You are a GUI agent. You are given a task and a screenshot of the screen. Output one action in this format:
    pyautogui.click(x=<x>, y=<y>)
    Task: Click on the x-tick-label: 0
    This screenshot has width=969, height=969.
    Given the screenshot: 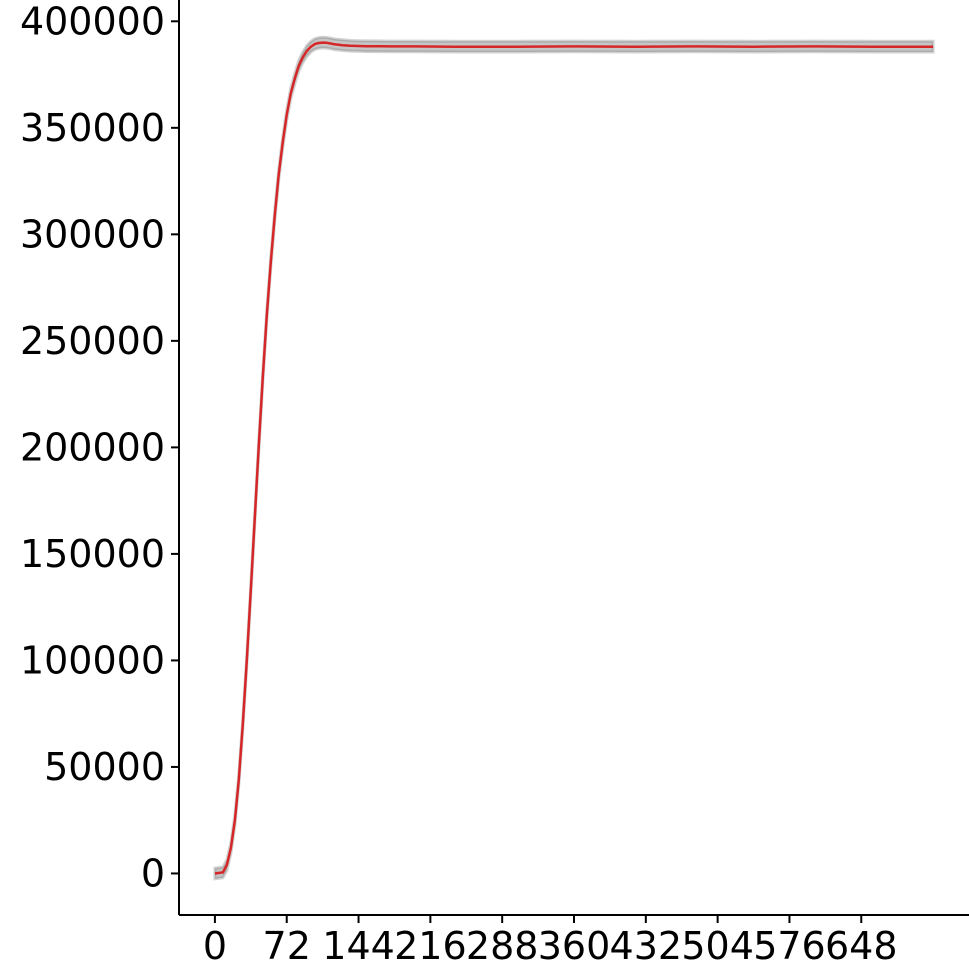 What is the action you would take?
    pyautogui.click(x=215, y=946)
    